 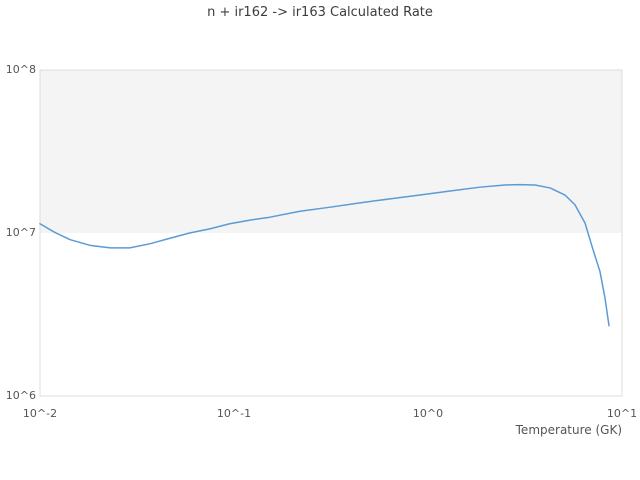 What do you see at coordinates (568, 430) in the screenshot?
I see `x-axis-label: Temperature (GK)` at bounding box center [568, 430].